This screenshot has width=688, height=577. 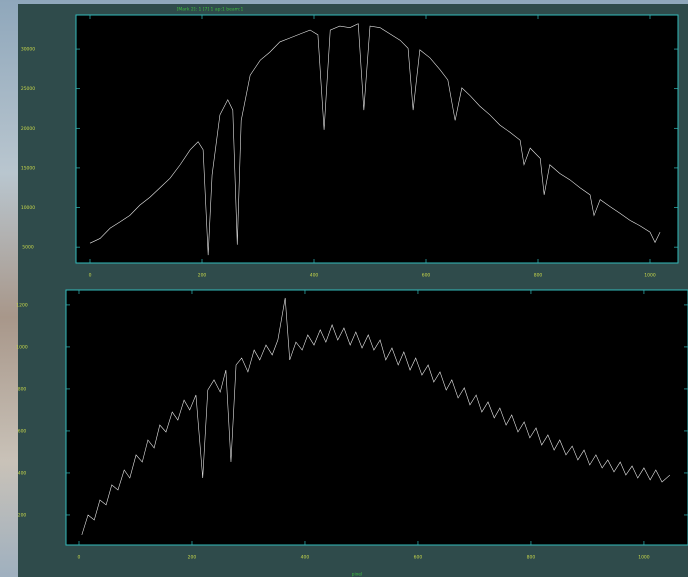 What do you see at coordinates (22, 305) in the screenshot?
I see `y-tick-label: 1200` at bounding box center [22, 305].